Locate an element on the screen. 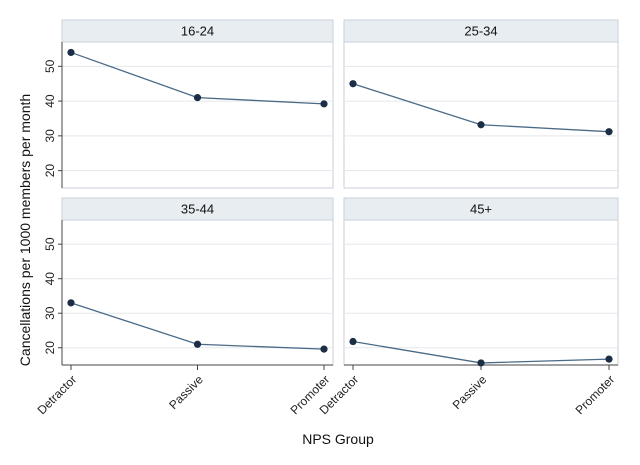 The height and width of the screenshot is (465, 640). panel-title: 35-44 is located at coordinates (197, 209).